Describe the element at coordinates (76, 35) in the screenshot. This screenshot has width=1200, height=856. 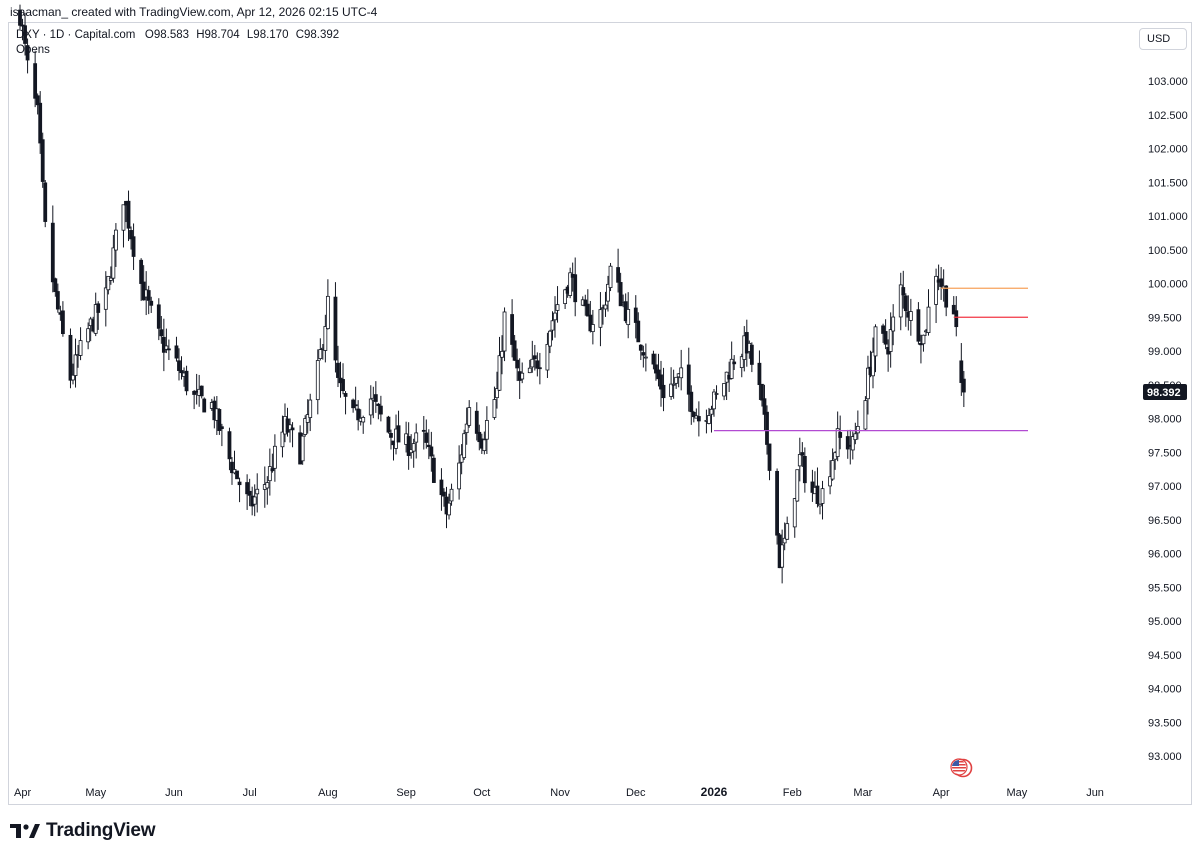
I see `symbol-name: DXY · 1D · Capital.com` at that location.